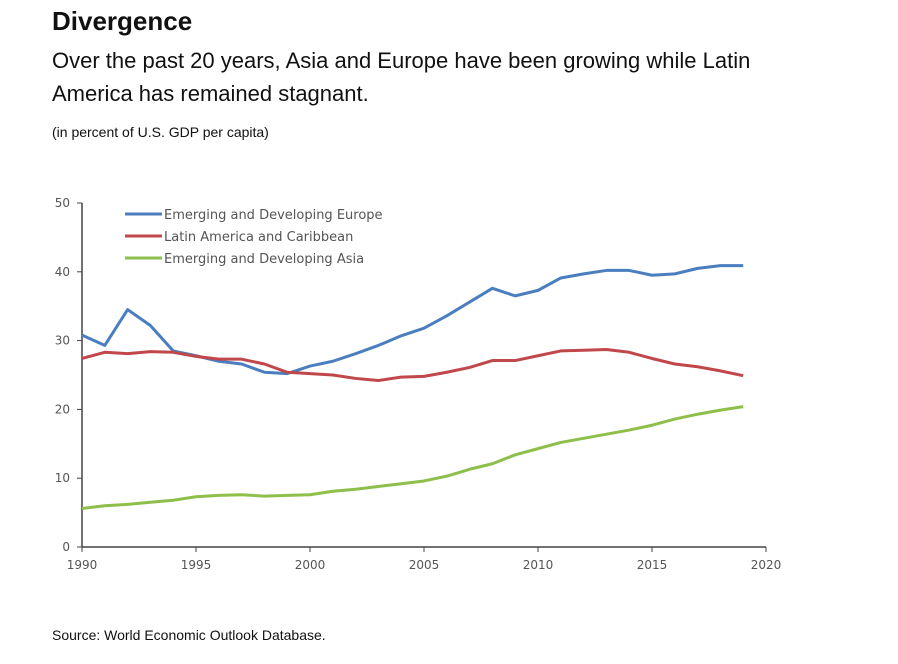 The image size is (898, 664). What do you see at coordinates (766, 565) in the screenshot?
I see `x-tick-label: 2020` at bounding box center [766, 565].